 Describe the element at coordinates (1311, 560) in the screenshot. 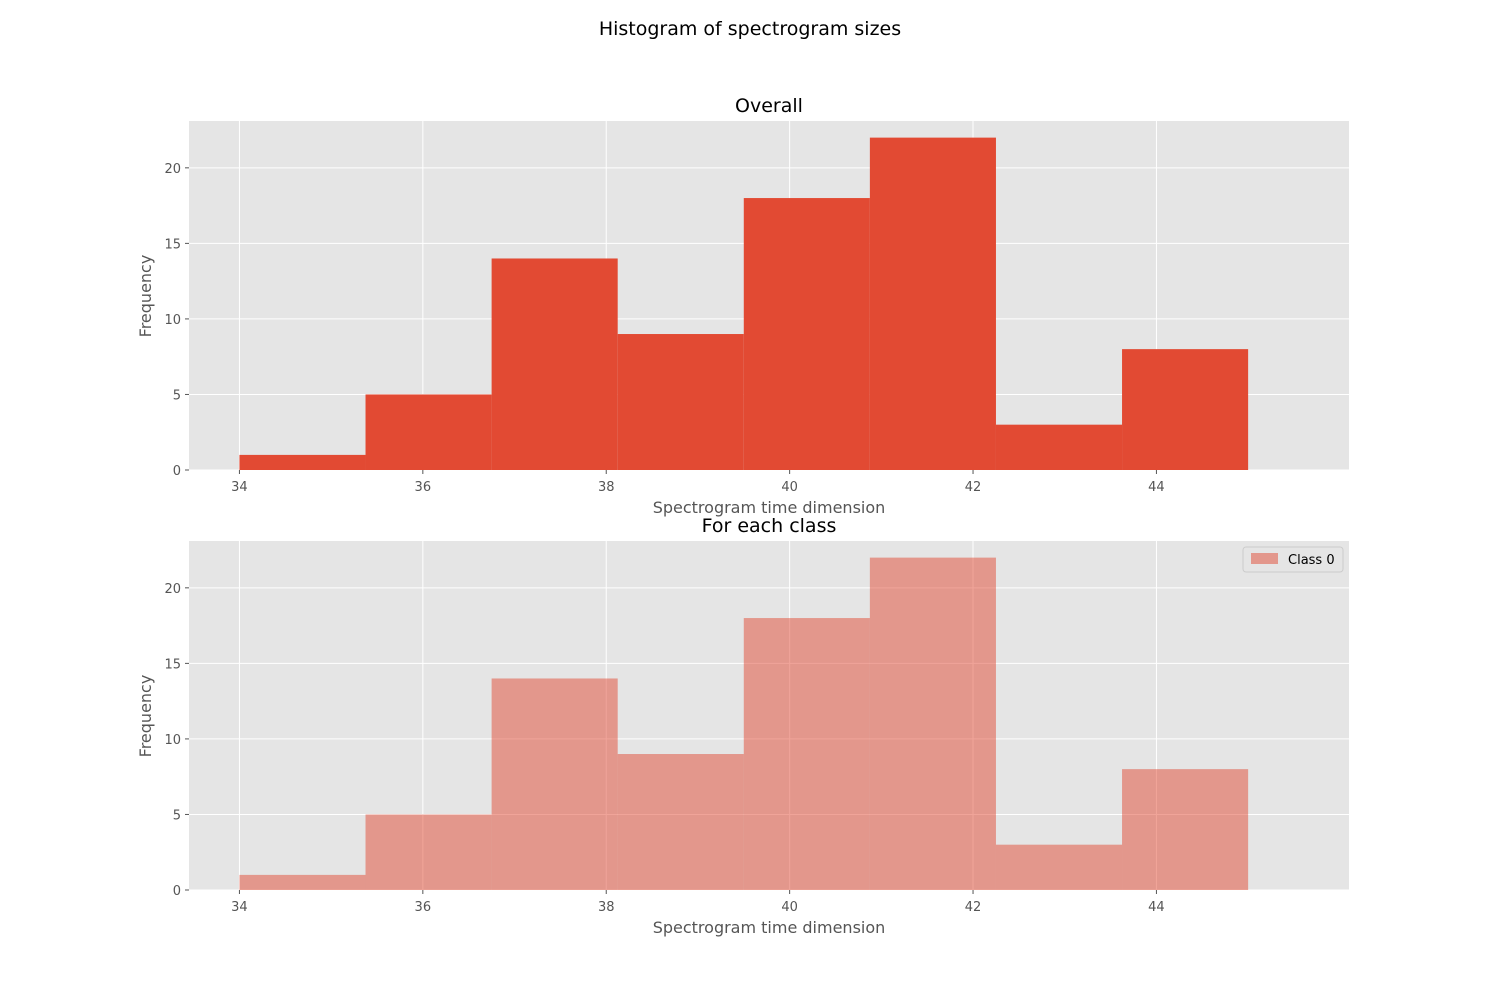

I see `legend-label: Class 0` at that location.